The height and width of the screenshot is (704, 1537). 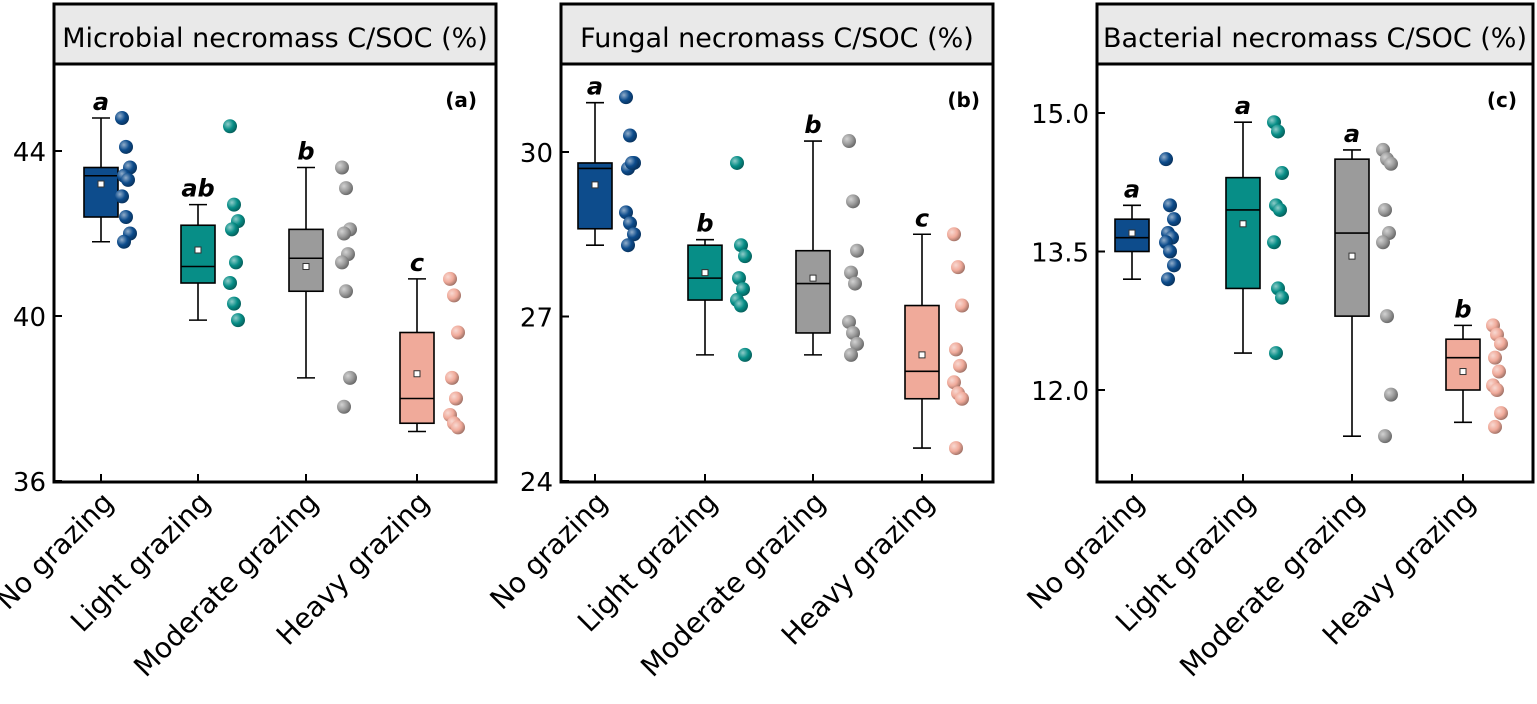 What do you see at coordinates (1502, 100) in the screenshot?
I see `panel-label: (c)` at bounding box center [1502, 100].